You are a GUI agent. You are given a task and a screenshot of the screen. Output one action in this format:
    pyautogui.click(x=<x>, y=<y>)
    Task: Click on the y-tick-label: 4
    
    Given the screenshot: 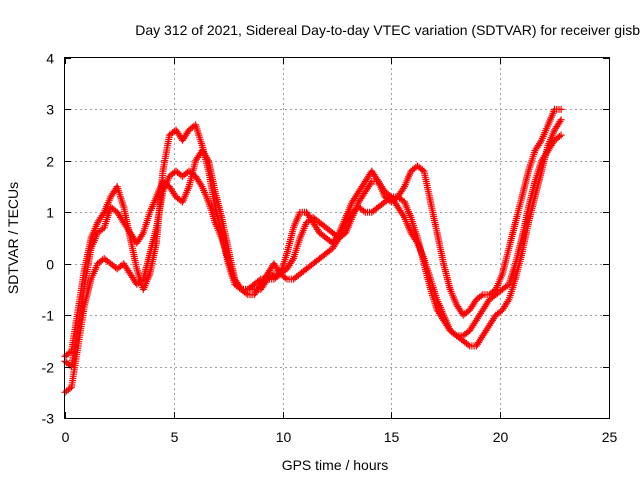 What is the action you would take?
    pyautogui.click(x=50, y=59)
    